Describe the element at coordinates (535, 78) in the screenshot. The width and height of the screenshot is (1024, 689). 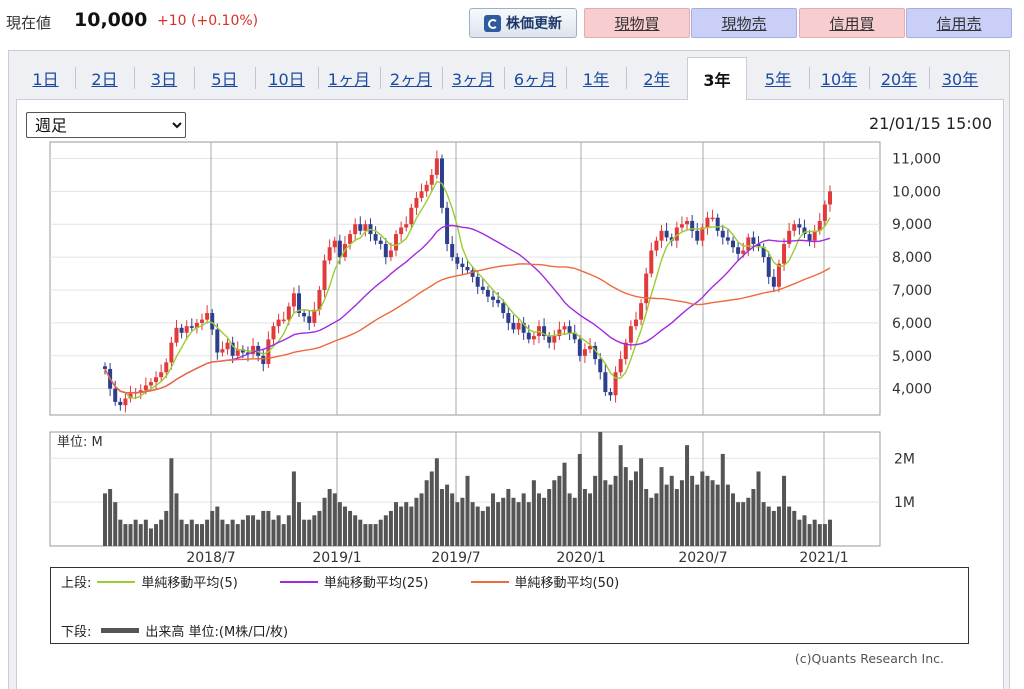
I see `tab-8: 6ヶ月` at that location.